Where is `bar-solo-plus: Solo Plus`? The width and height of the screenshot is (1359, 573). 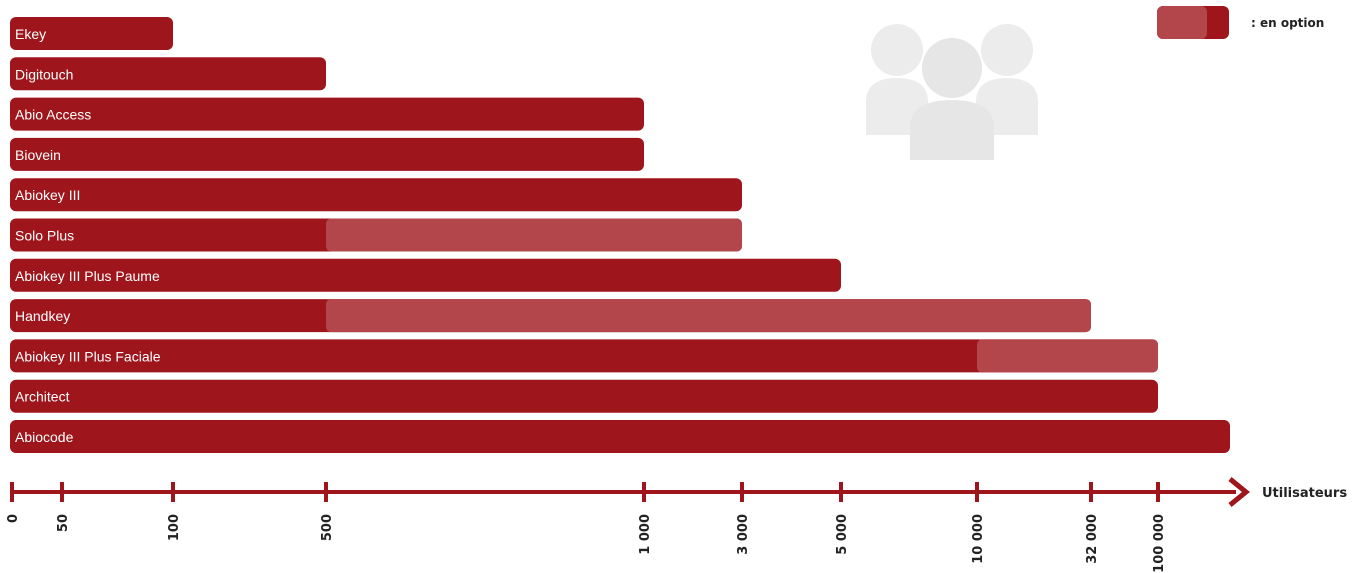
bar-solo-plus: Solo Plus is located at coordinates (376, 235).